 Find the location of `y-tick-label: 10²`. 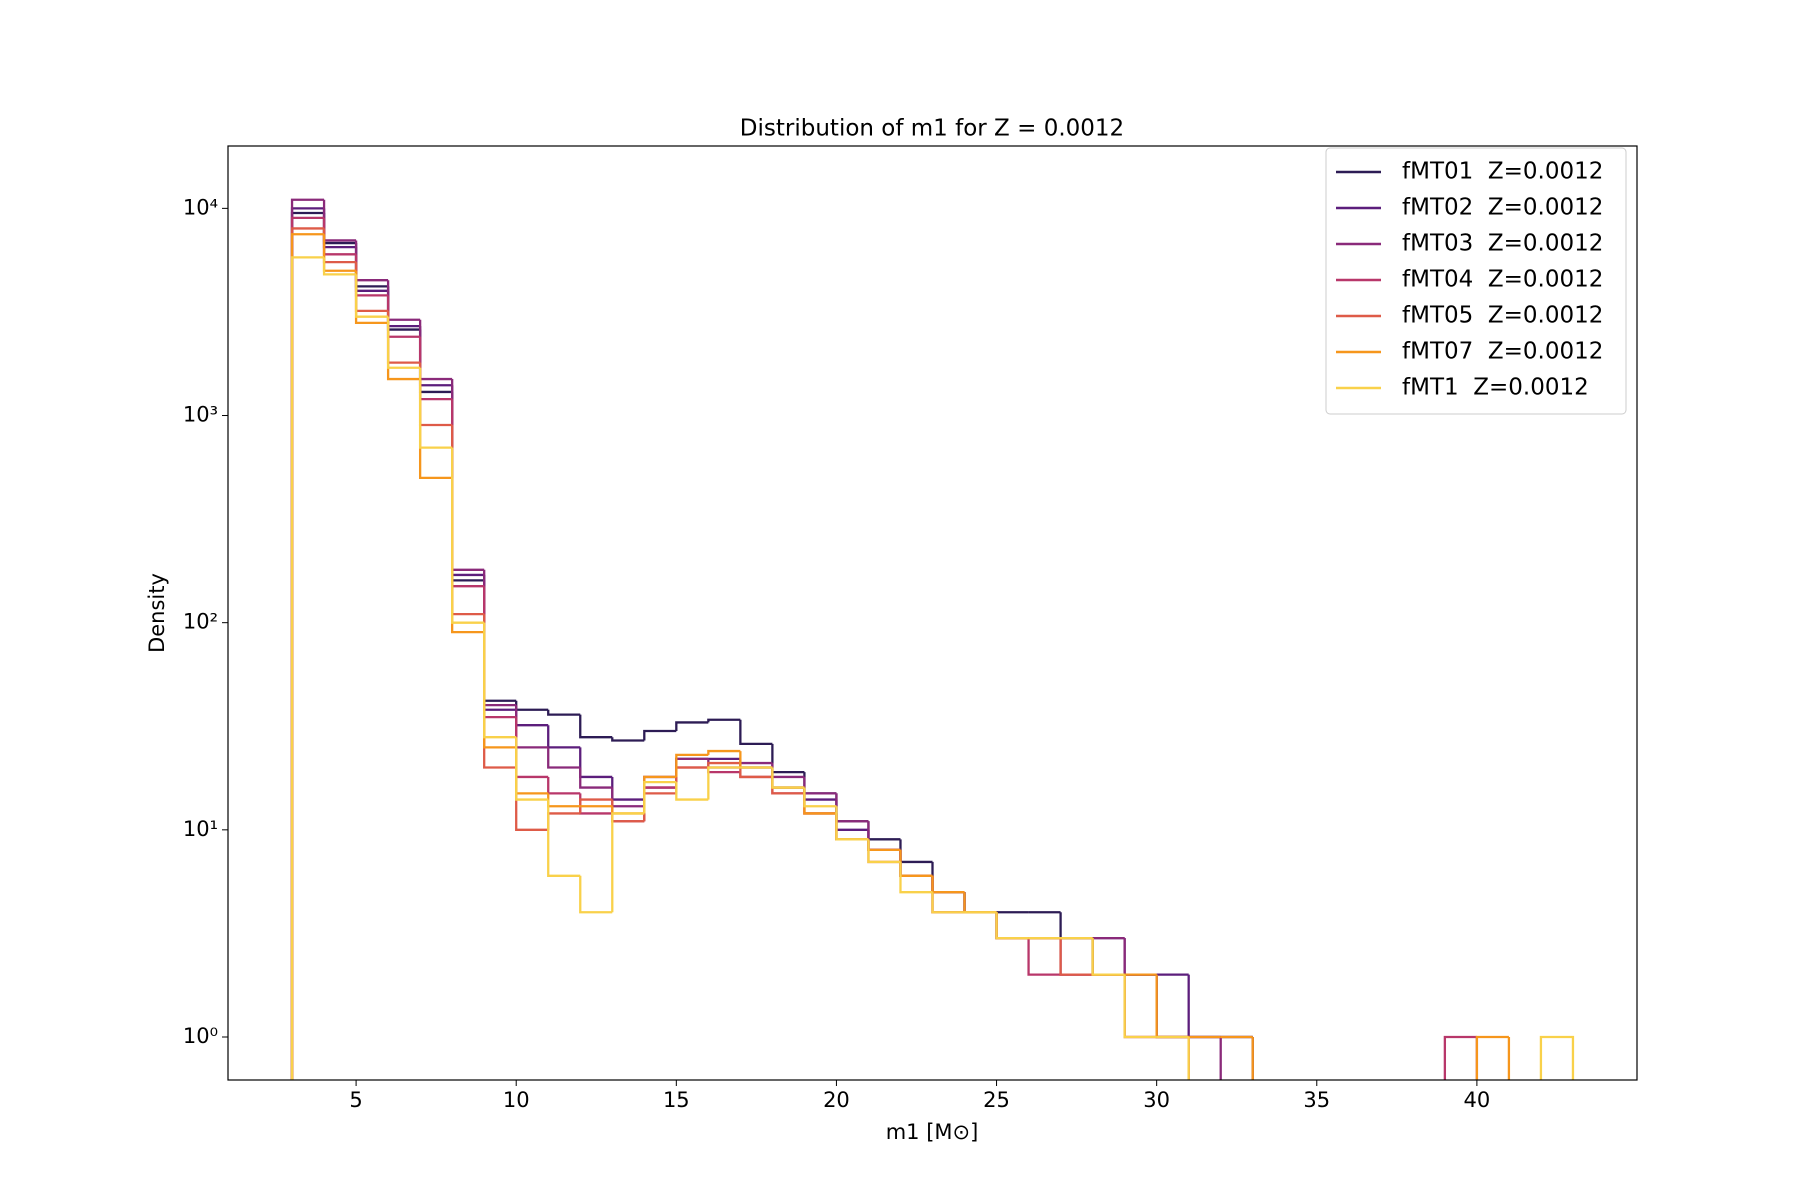

y-tick-label: 10² is located at coordinates (200, 622).